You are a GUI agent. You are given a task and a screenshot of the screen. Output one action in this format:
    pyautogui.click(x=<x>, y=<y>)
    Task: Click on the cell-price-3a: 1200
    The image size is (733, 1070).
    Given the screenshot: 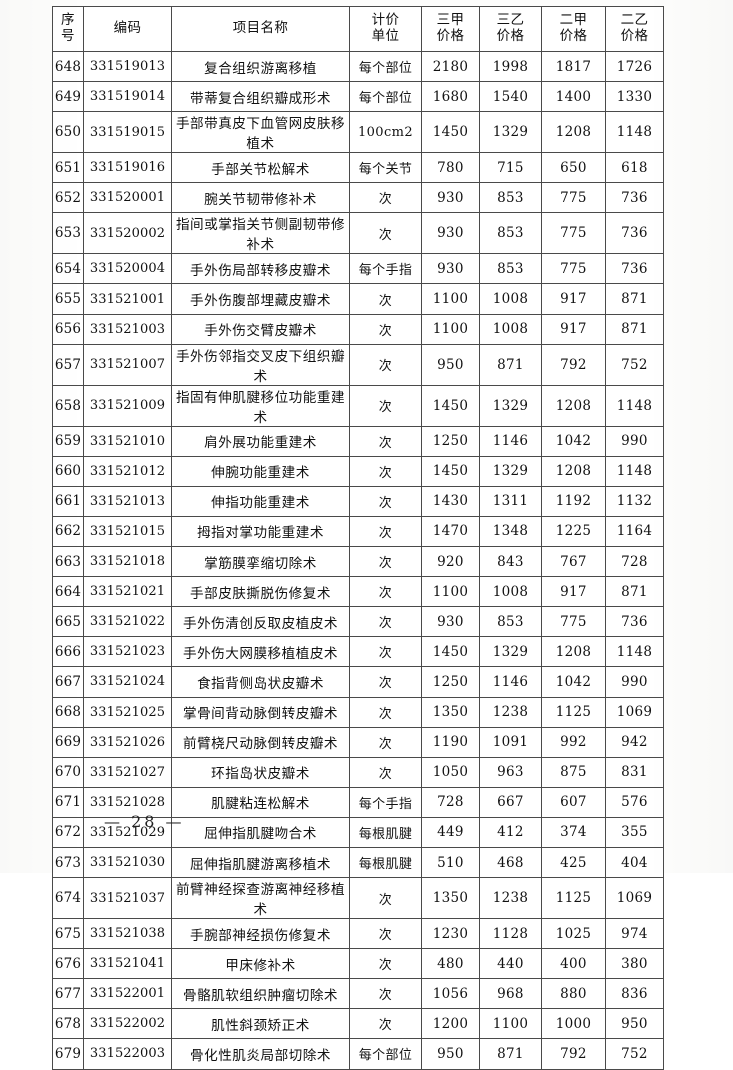 What is the action you would take?
    pyautogui.click(x=450, y=1024)
    